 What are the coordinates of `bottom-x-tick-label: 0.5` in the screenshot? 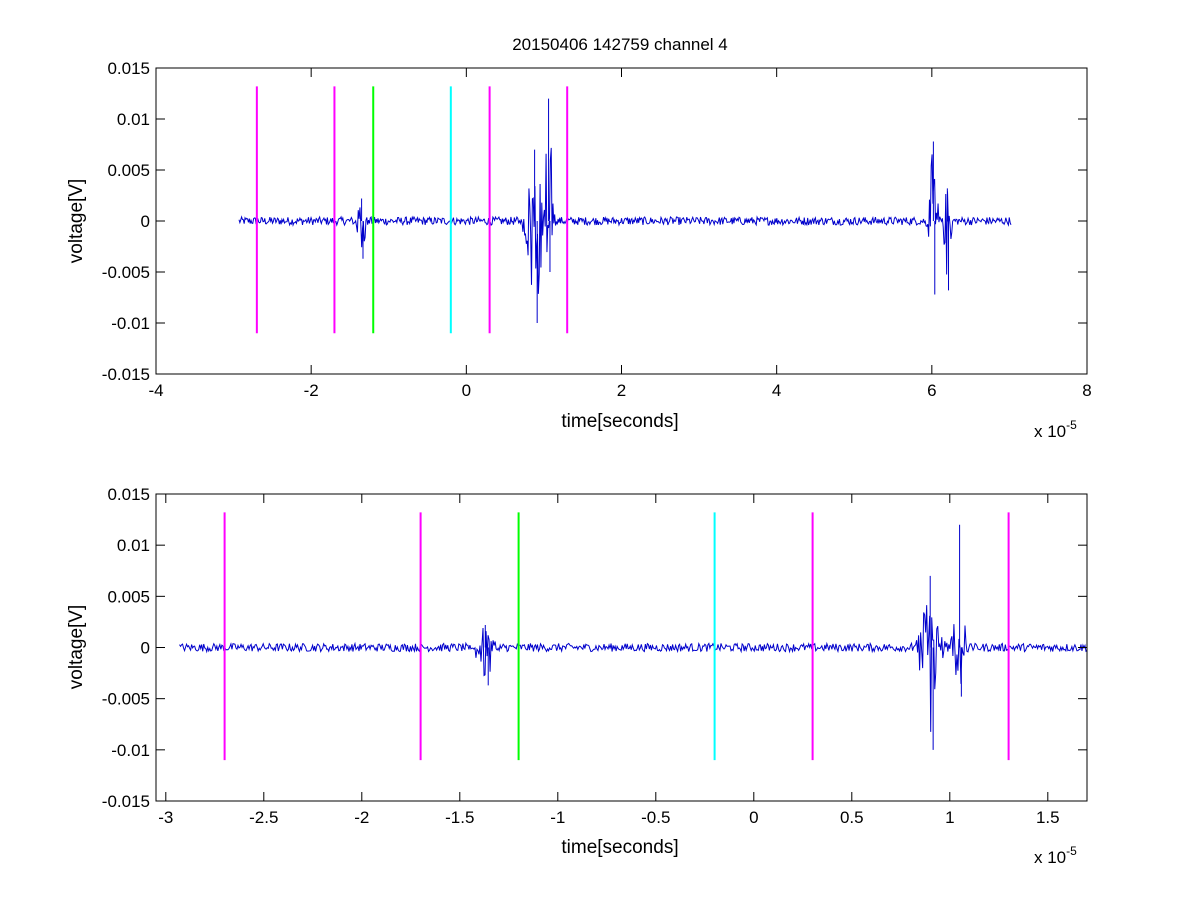 It's located at (852, 817).